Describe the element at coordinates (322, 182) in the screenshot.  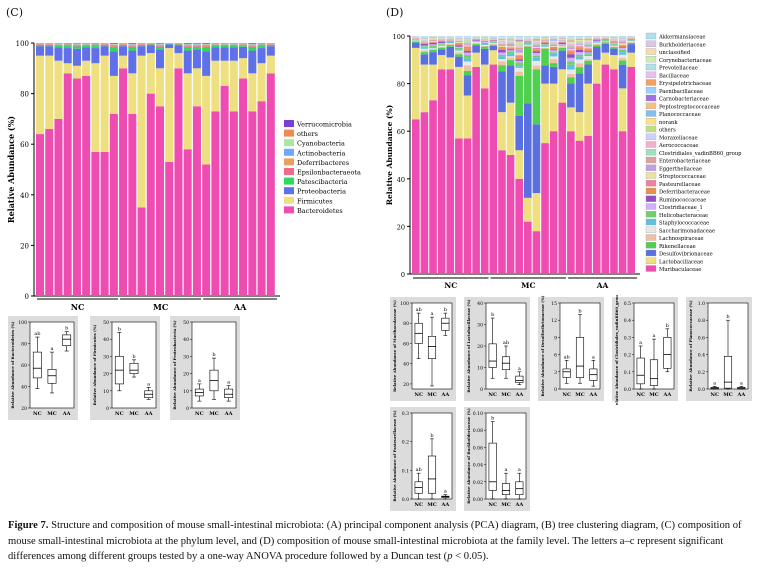
I see `legend-label: Patescibacteria` at that location.